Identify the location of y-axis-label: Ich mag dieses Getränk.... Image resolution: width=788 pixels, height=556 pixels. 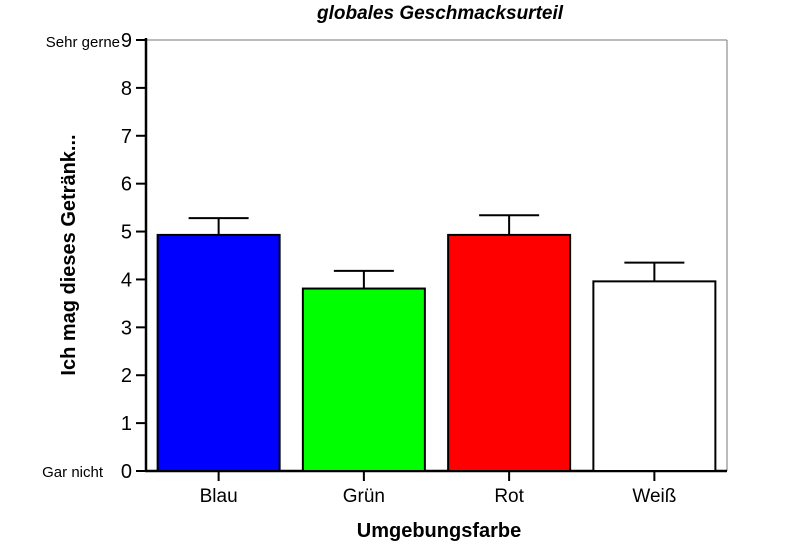
(69, 254).